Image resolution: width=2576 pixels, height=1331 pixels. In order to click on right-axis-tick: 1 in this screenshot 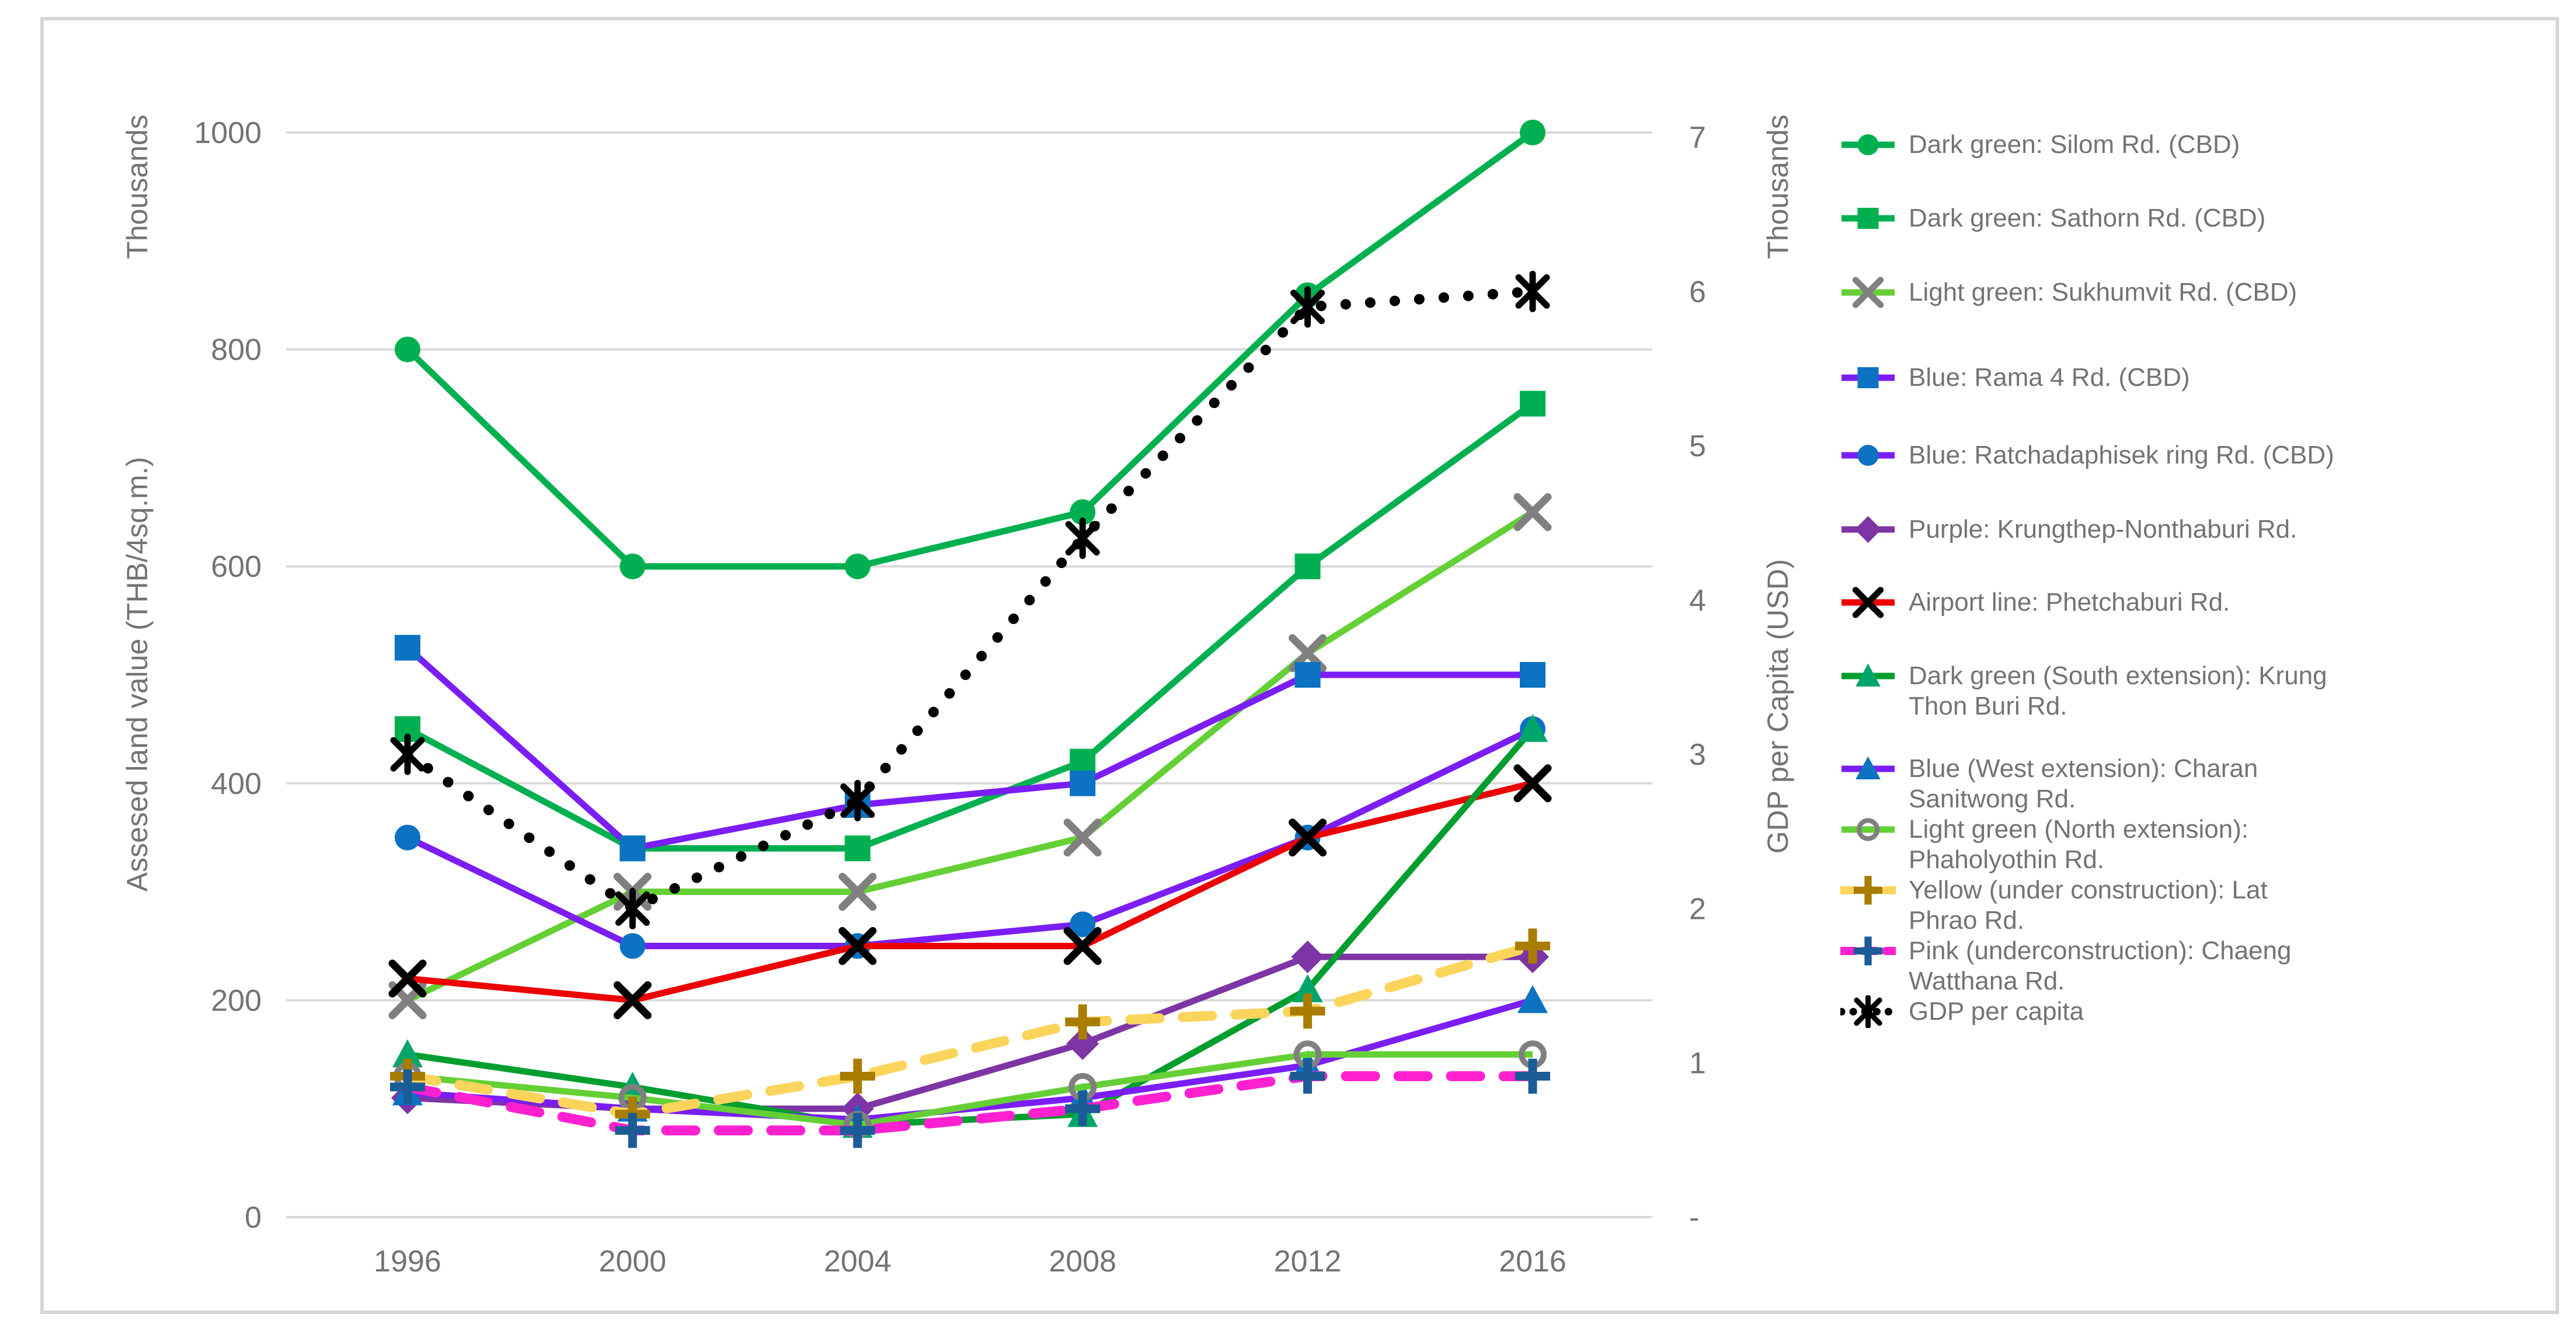, I will do `click(1697, 1064)`.